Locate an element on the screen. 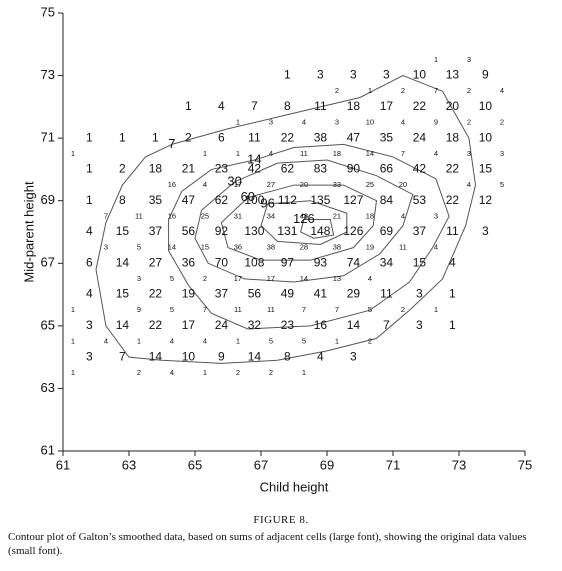 The width and height of the screenshot is (562, 571). large-count: 18 is located at coordinates (156, 169).